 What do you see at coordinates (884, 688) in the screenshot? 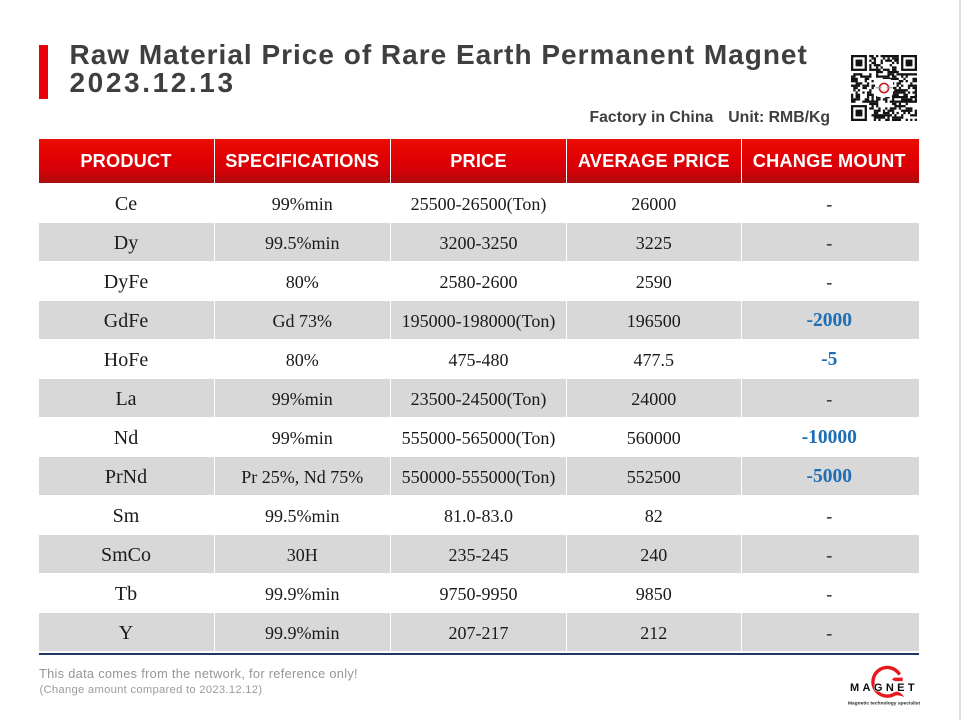
I see `svg-text: MAGNET` at bounding box center [884, 688].